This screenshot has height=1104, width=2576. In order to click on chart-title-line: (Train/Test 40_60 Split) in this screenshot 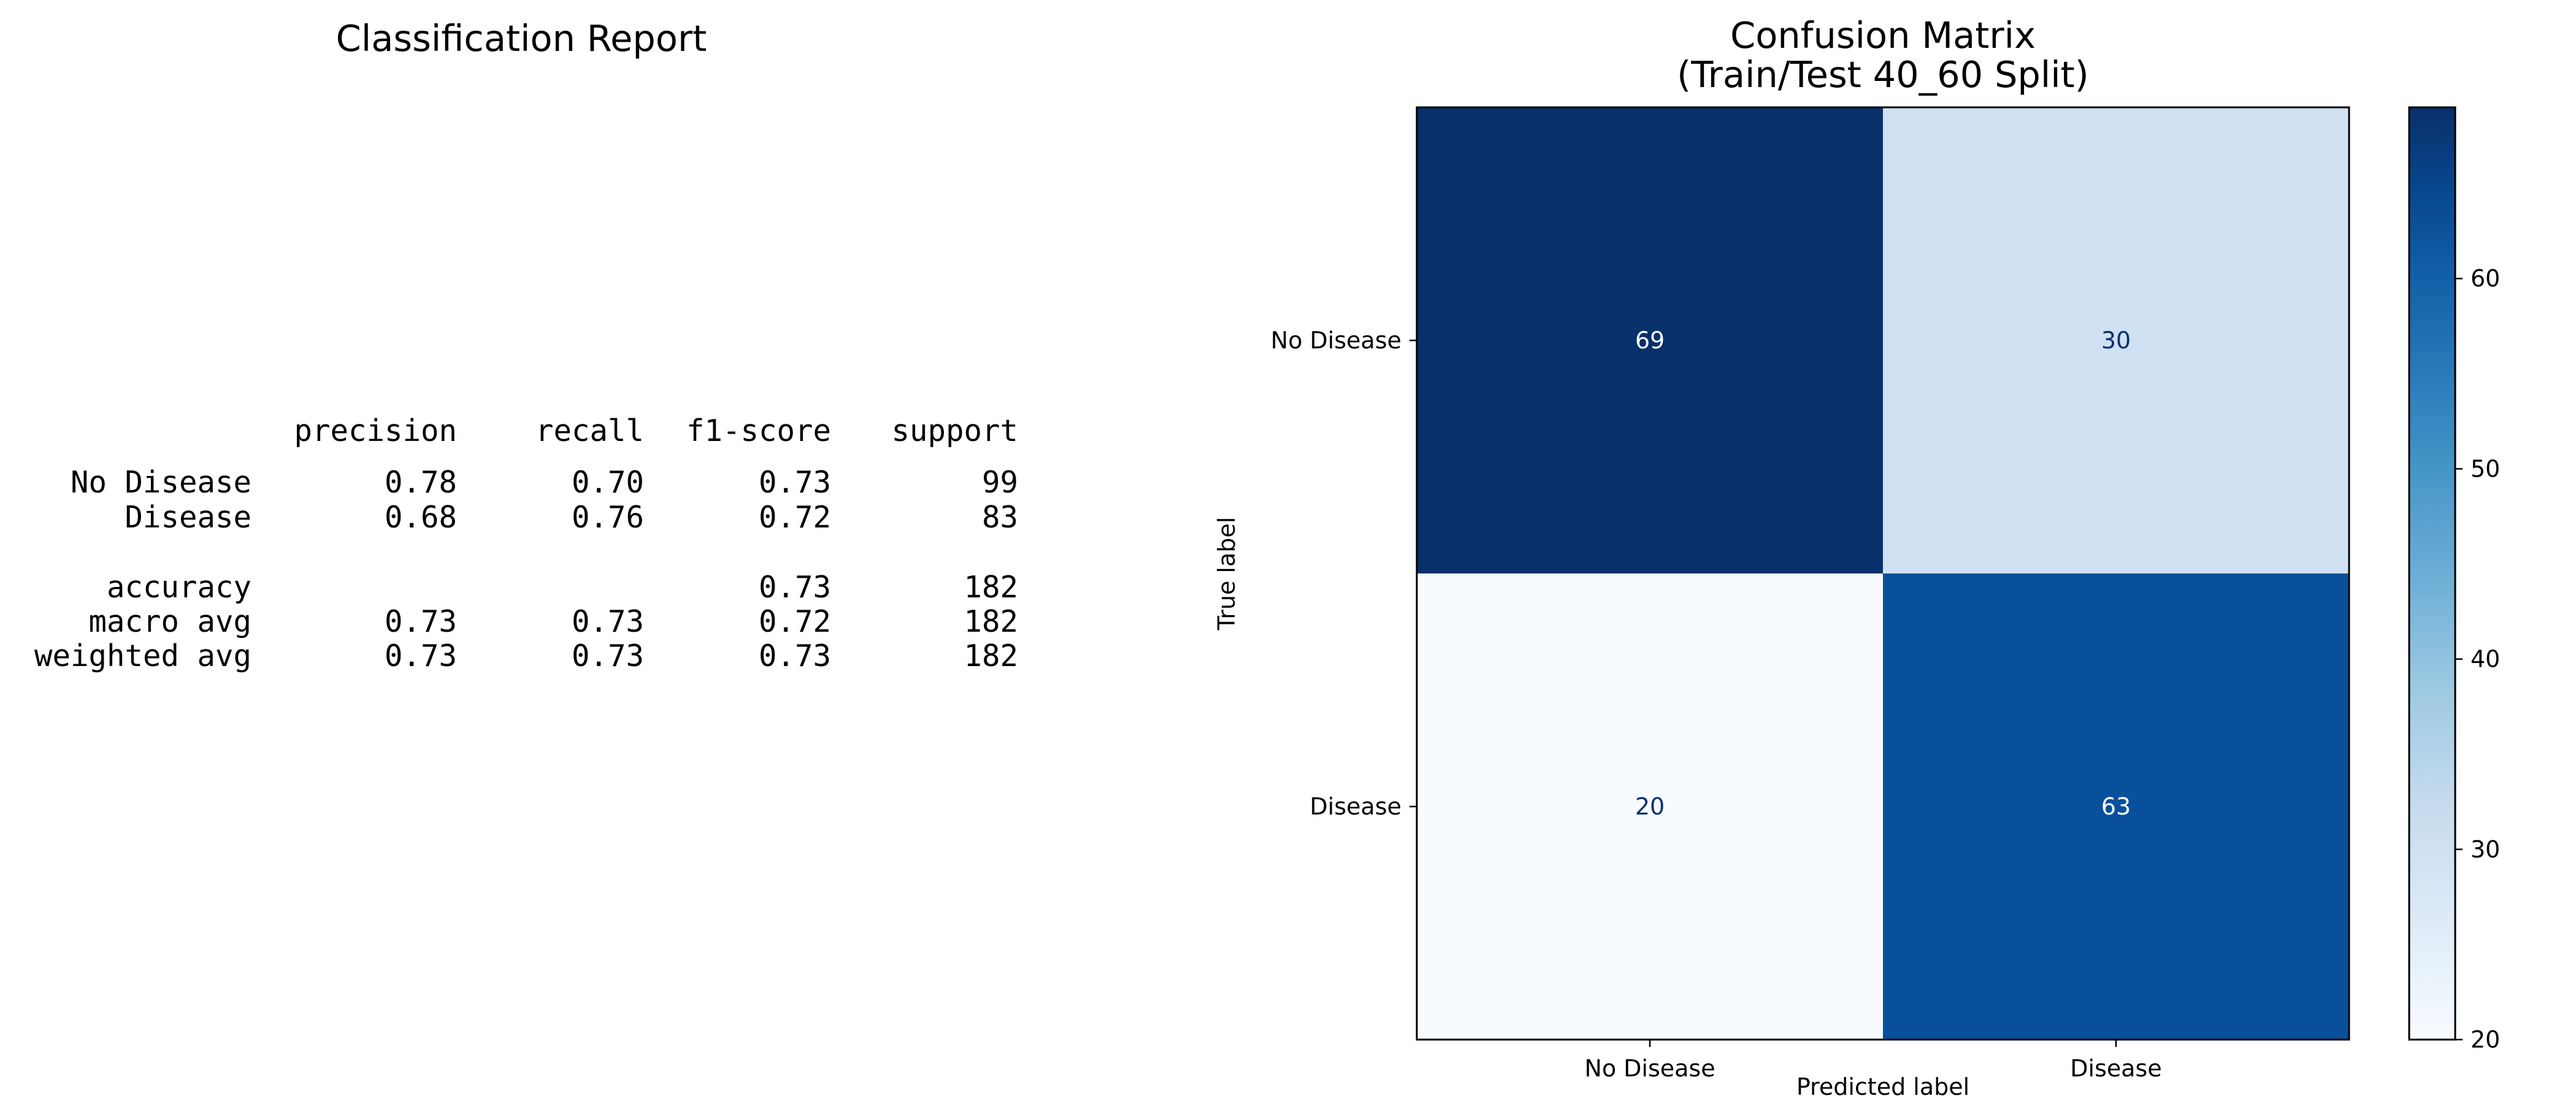, I will do `click(1883, 74)`.